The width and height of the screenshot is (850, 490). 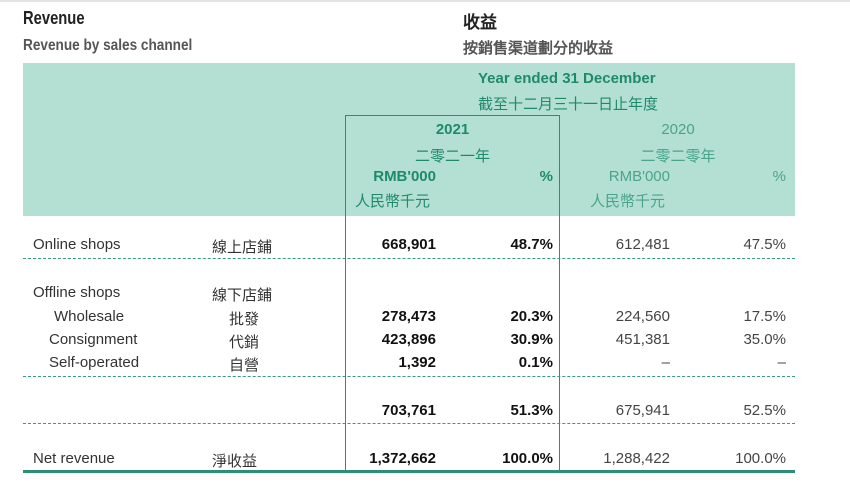 I want to click on value-2021: 668,901, so click(x=408, y=244).